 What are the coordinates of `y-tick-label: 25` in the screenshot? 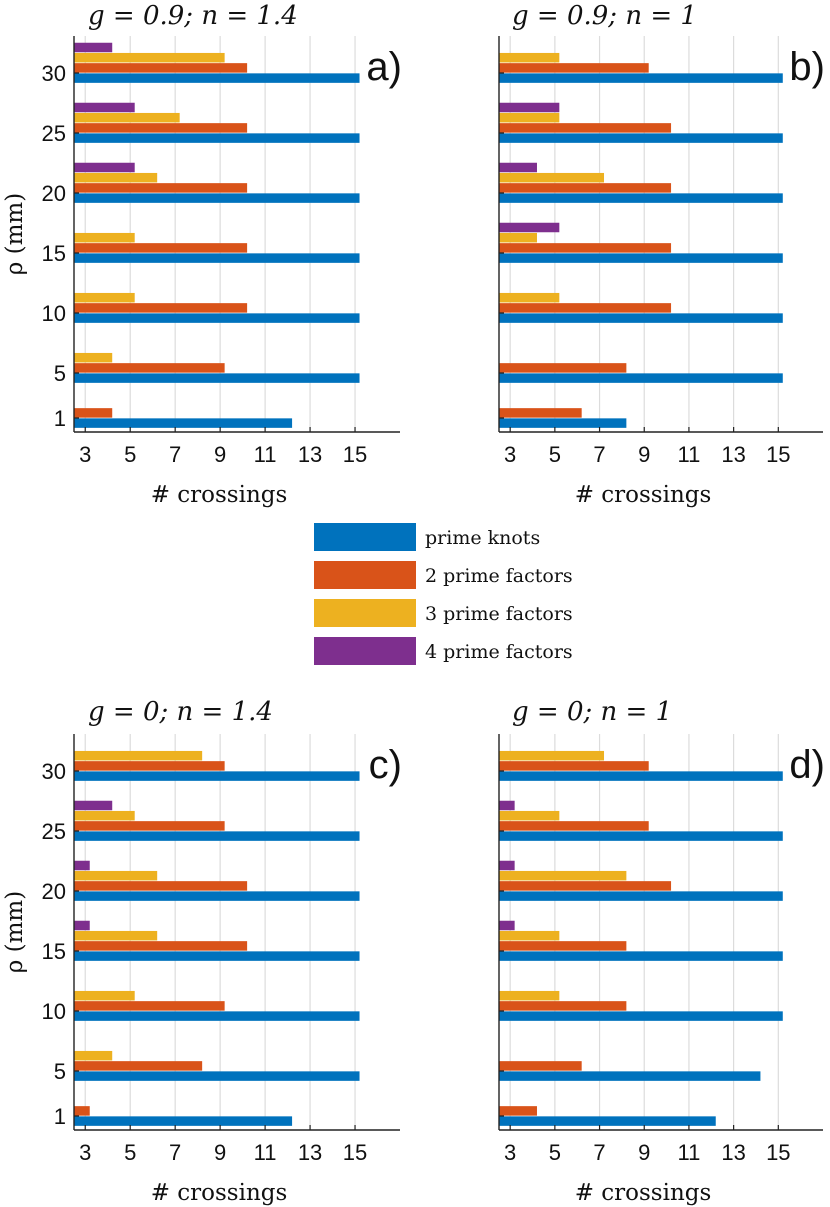 It's located at (54, 133).